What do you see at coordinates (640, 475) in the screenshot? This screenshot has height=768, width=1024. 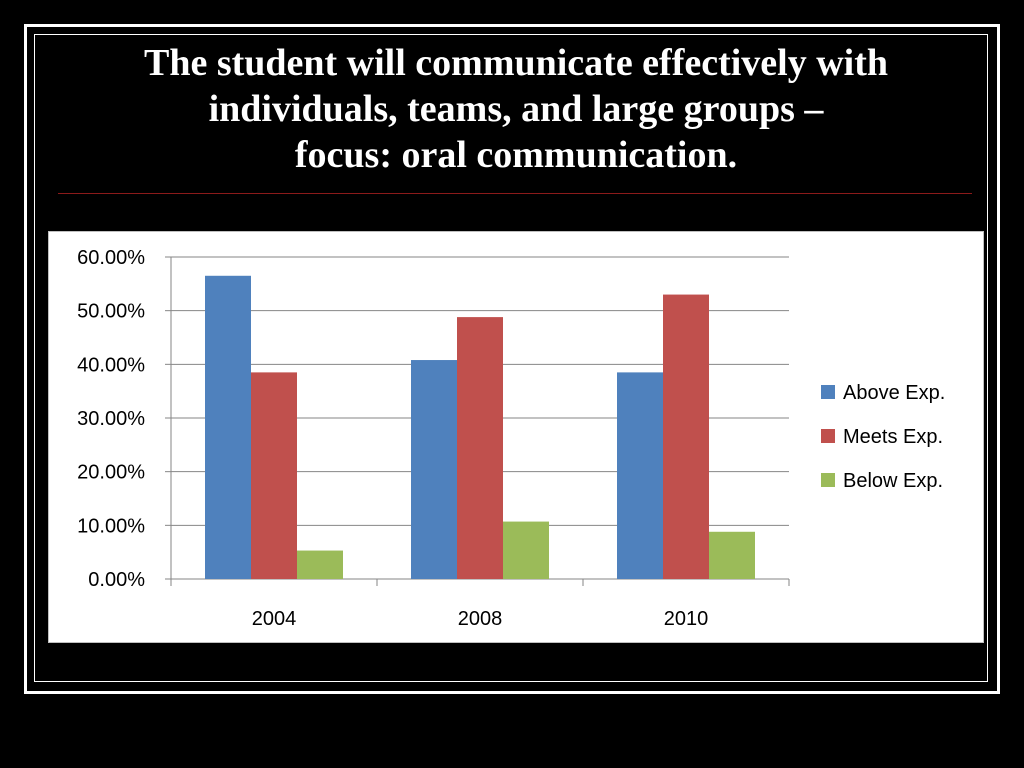 I see `bar-above-exp-2010` at bounding box center [640, 475].